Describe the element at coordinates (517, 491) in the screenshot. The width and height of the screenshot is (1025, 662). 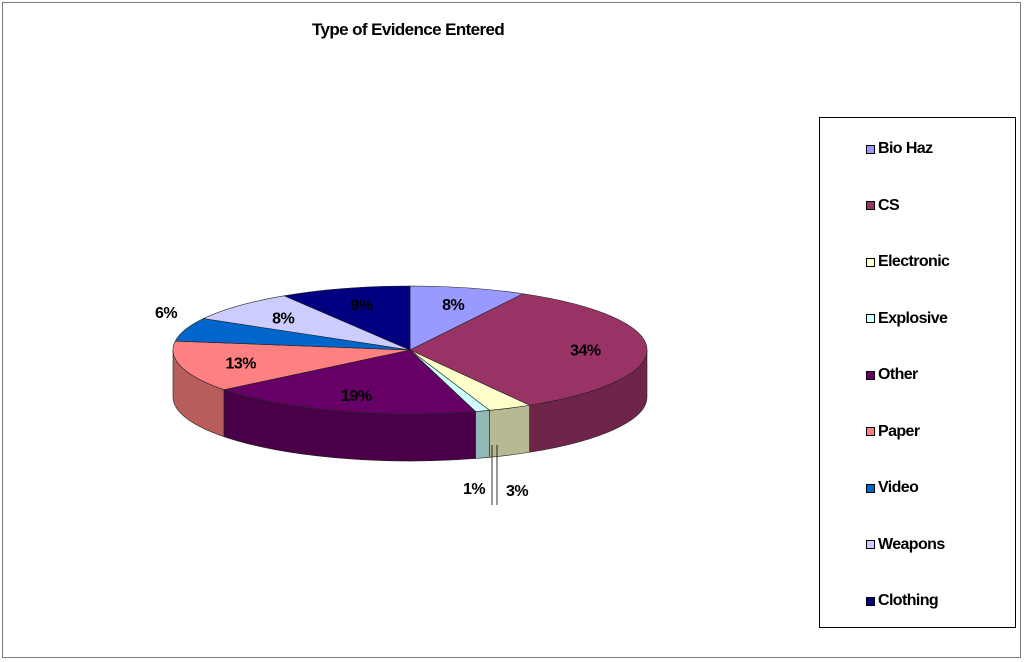
I see `data-label-electronic: 3%` at that location.